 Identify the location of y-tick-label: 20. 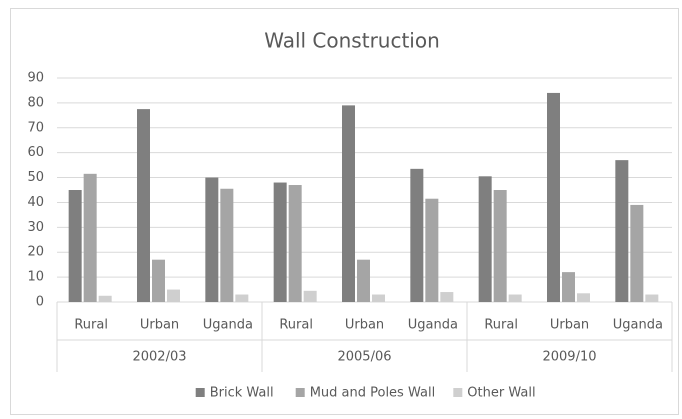
(35, 252).